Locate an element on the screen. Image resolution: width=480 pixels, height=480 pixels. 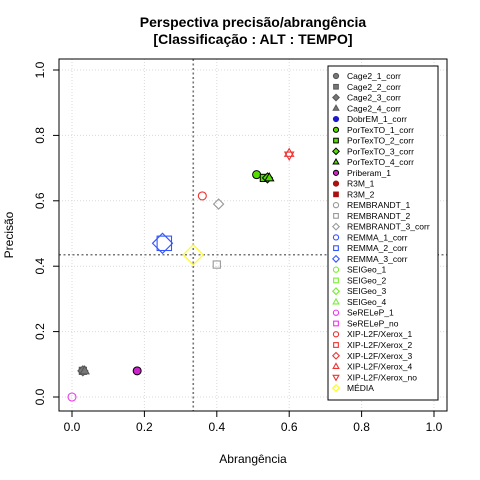
legend-label: SeRELeP_1 is located at coordinates (370, 313).